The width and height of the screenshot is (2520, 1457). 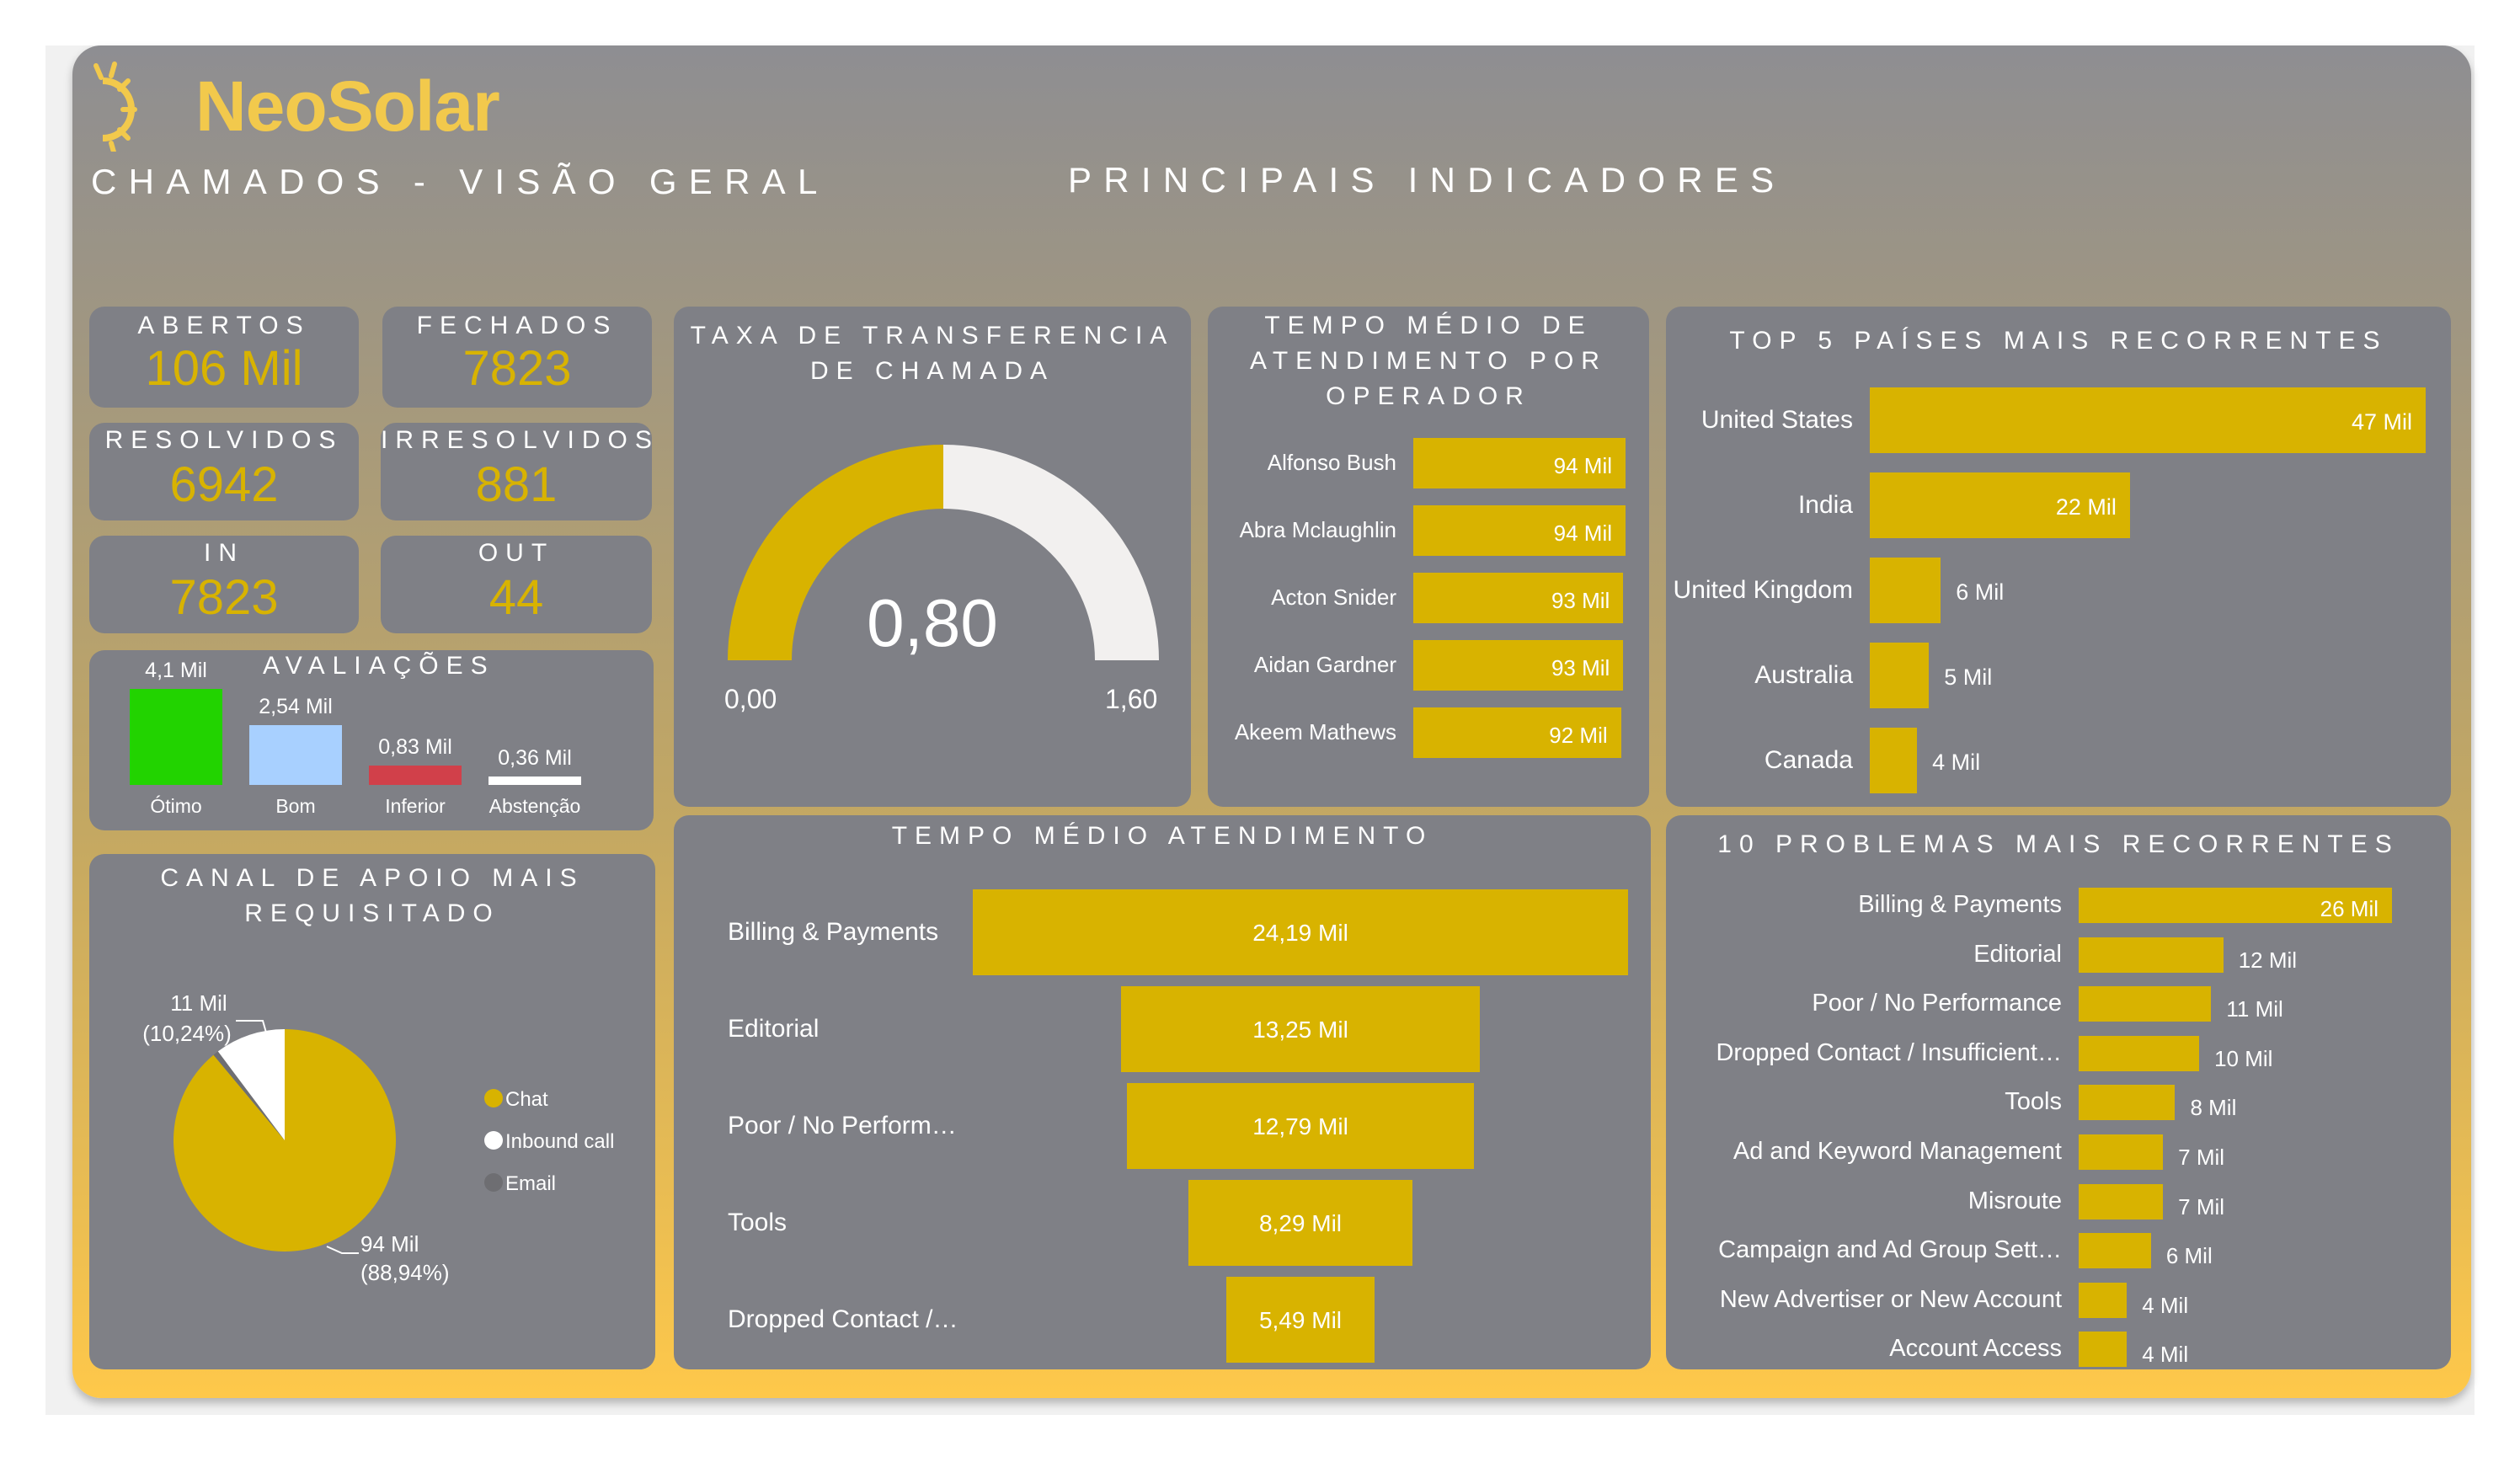 What do you see at coordinates (1324, 664) in the screenshot?
I see `operador-name-label: Aidan Gardner` at bounding box center [1324, 664].